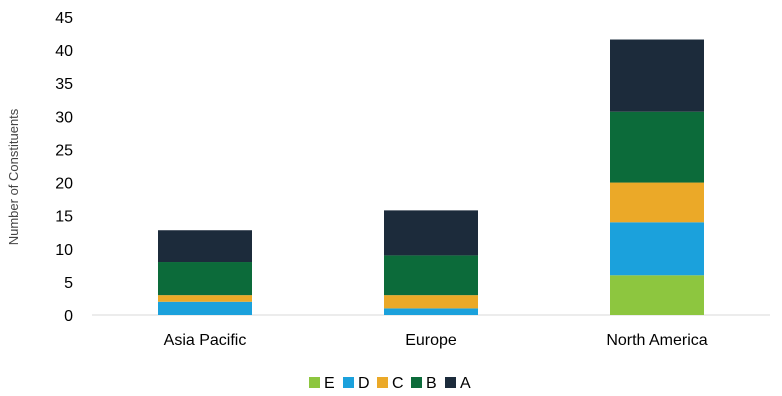 This screenshot has width=782, height=396. Describe the element at coordinates (348, 382) in the screenshot. I see `legend-swatch-d` at that location.